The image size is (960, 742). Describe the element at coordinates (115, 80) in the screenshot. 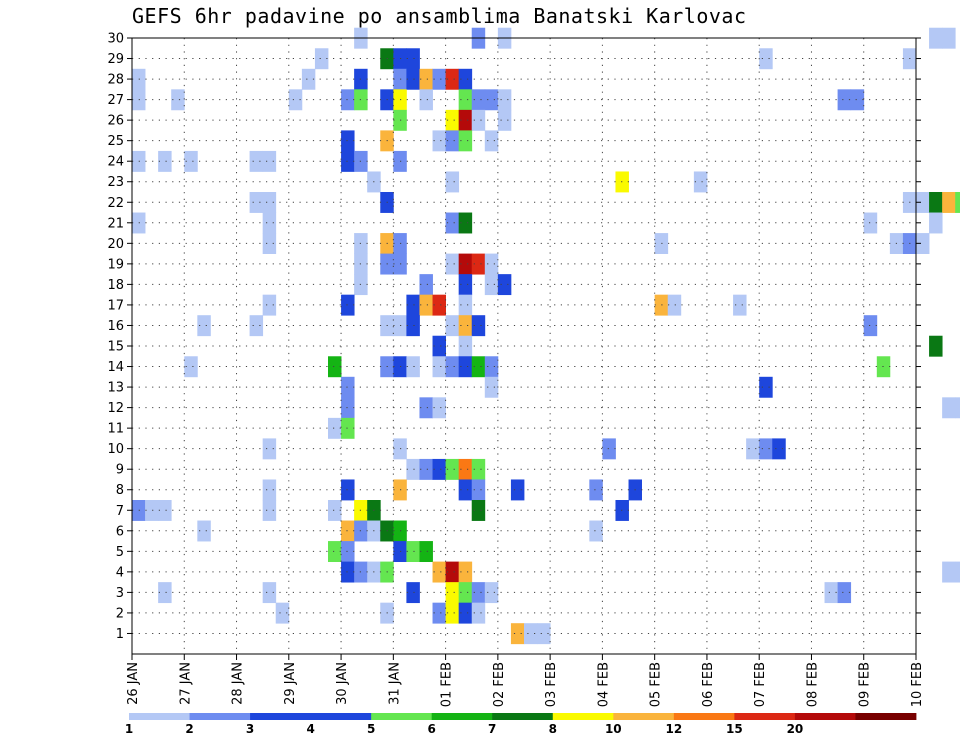

I see `y-tick-label: 28` at that location.